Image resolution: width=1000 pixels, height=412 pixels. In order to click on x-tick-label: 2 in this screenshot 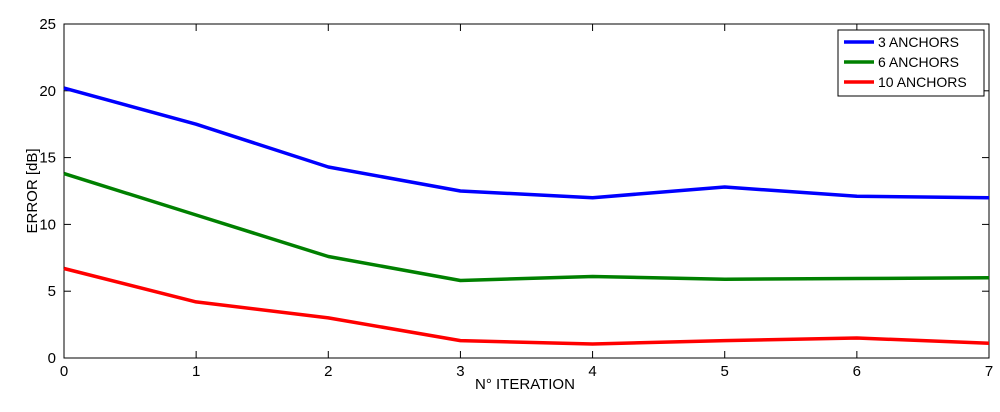, I will do `click(328, 371)`.